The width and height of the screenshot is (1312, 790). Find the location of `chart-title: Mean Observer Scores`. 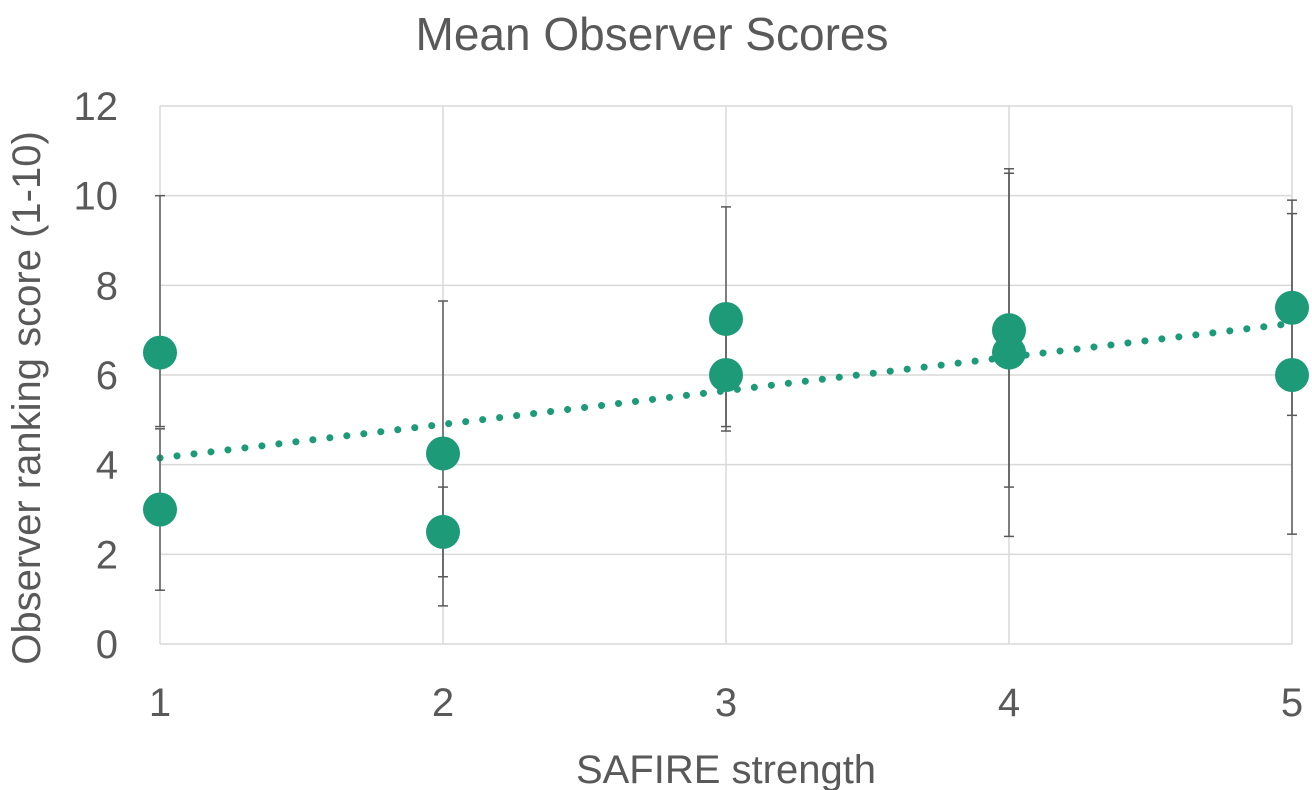

chart-title: Mean Observer Scores is located at coordinates (652, 34).